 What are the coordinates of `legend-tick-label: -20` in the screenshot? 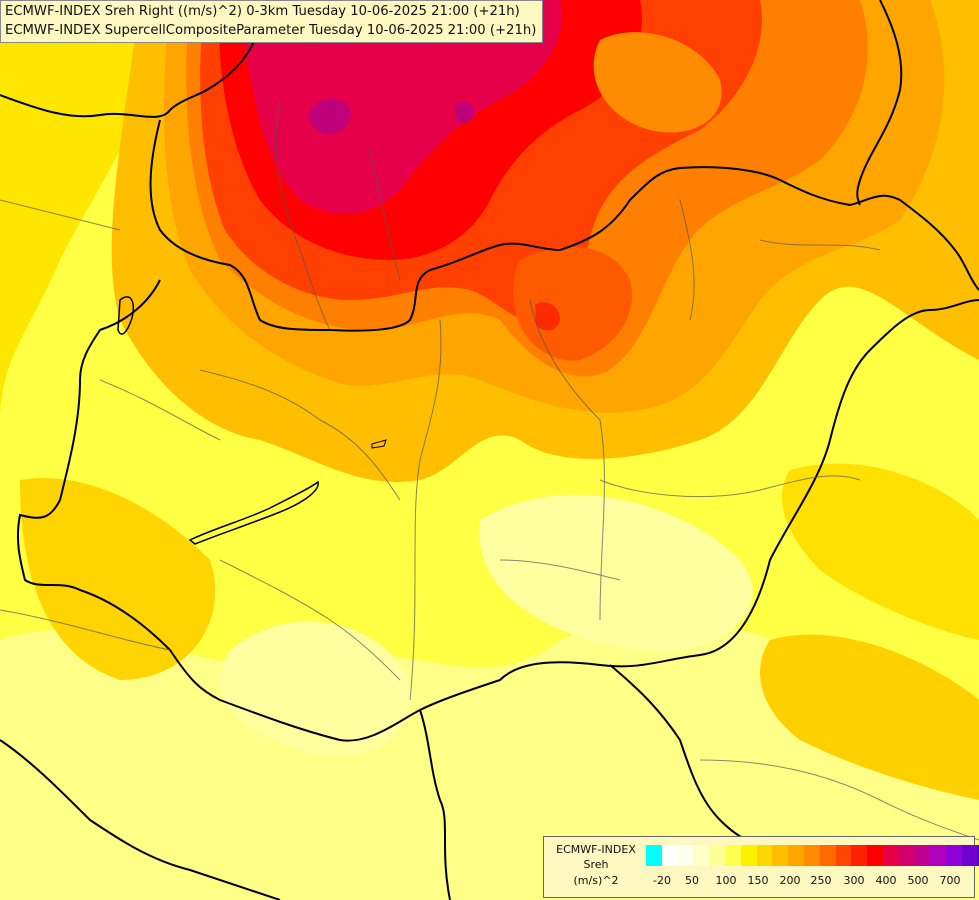 It's located at (662, 880).